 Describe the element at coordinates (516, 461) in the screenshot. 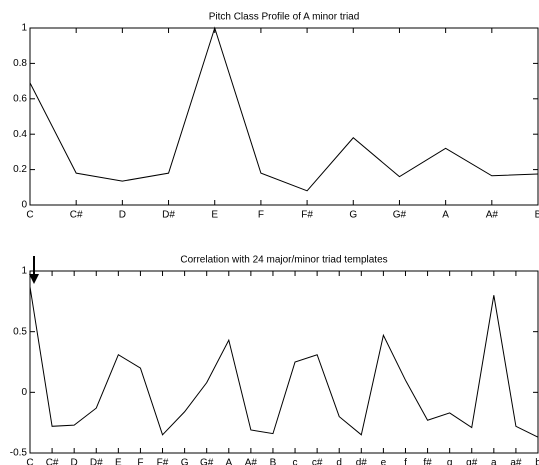

I see `x-tick-label: a#` at that location.